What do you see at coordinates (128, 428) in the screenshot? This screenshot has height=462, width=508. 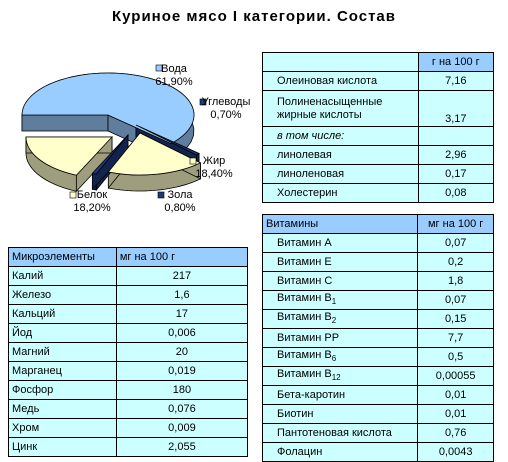 I see `mineral-row: Хром 0,009` at bounding box center [128, 428].